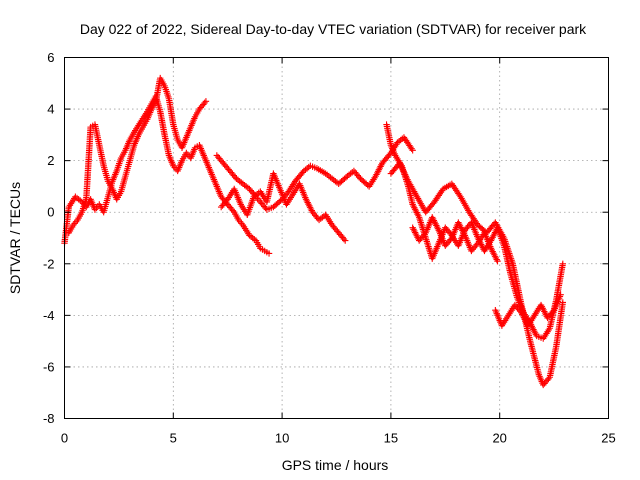 The width and height of the screenshot is (640, 480). What do you see at coordinates (49, 315) in the screenshot?
I see `y-tick-label: -4` at bounding box center [49, 315].